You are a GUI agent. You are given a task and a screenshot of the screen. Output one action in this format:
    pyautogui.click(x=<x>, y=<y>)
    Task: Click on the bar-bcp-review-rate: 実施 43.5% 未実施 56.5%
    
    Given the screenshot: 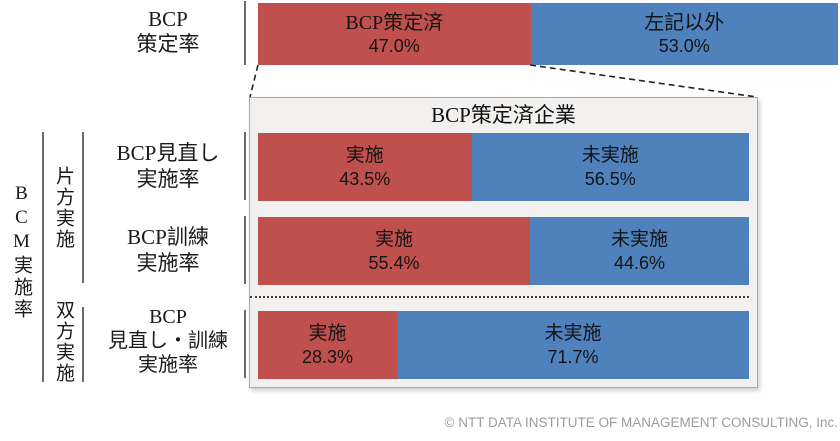 What is the action you would take?
    pyautogui.click(x=503, y=167)
    